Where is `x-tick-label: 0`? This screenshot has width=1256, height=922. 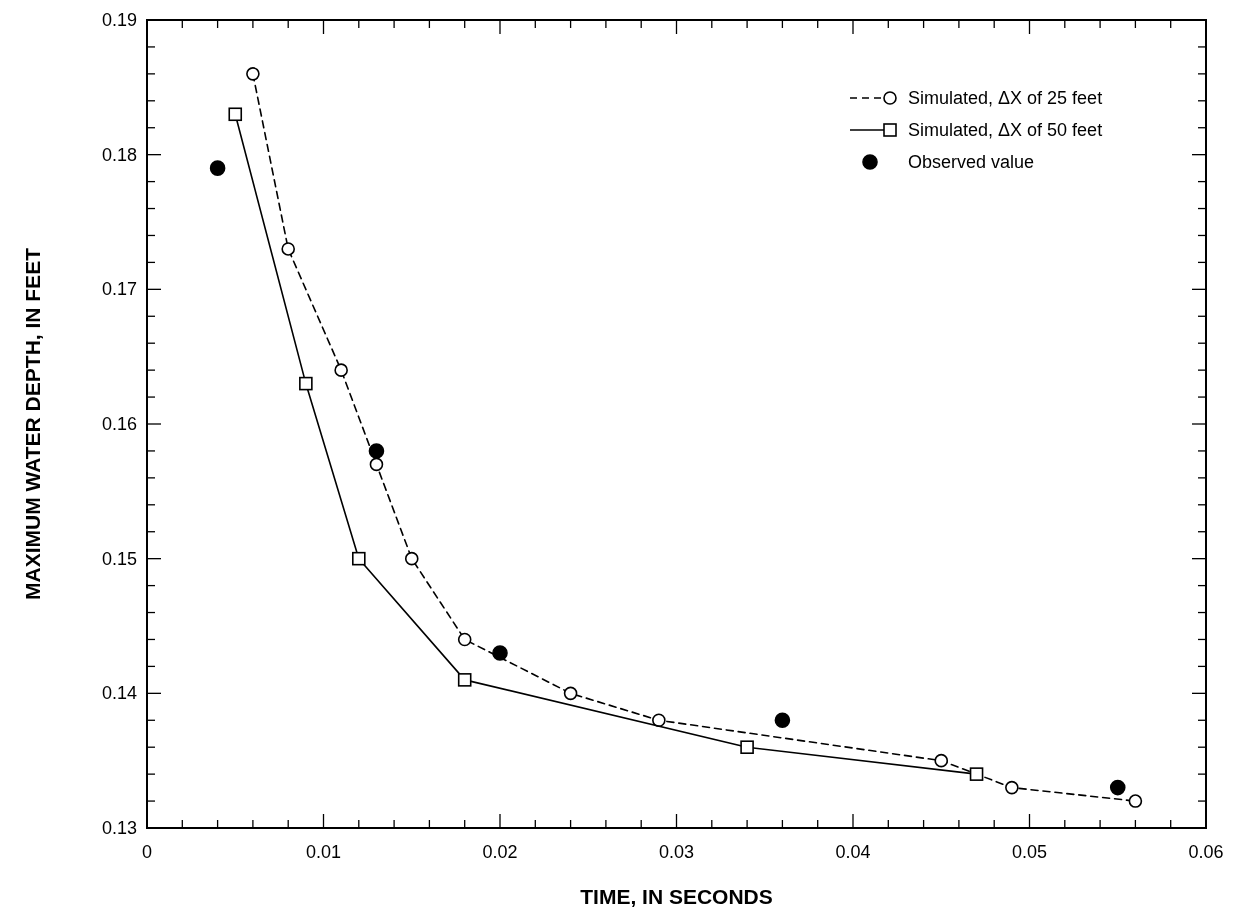
x-tick-label: 0 is located at coordinates (147, 852).